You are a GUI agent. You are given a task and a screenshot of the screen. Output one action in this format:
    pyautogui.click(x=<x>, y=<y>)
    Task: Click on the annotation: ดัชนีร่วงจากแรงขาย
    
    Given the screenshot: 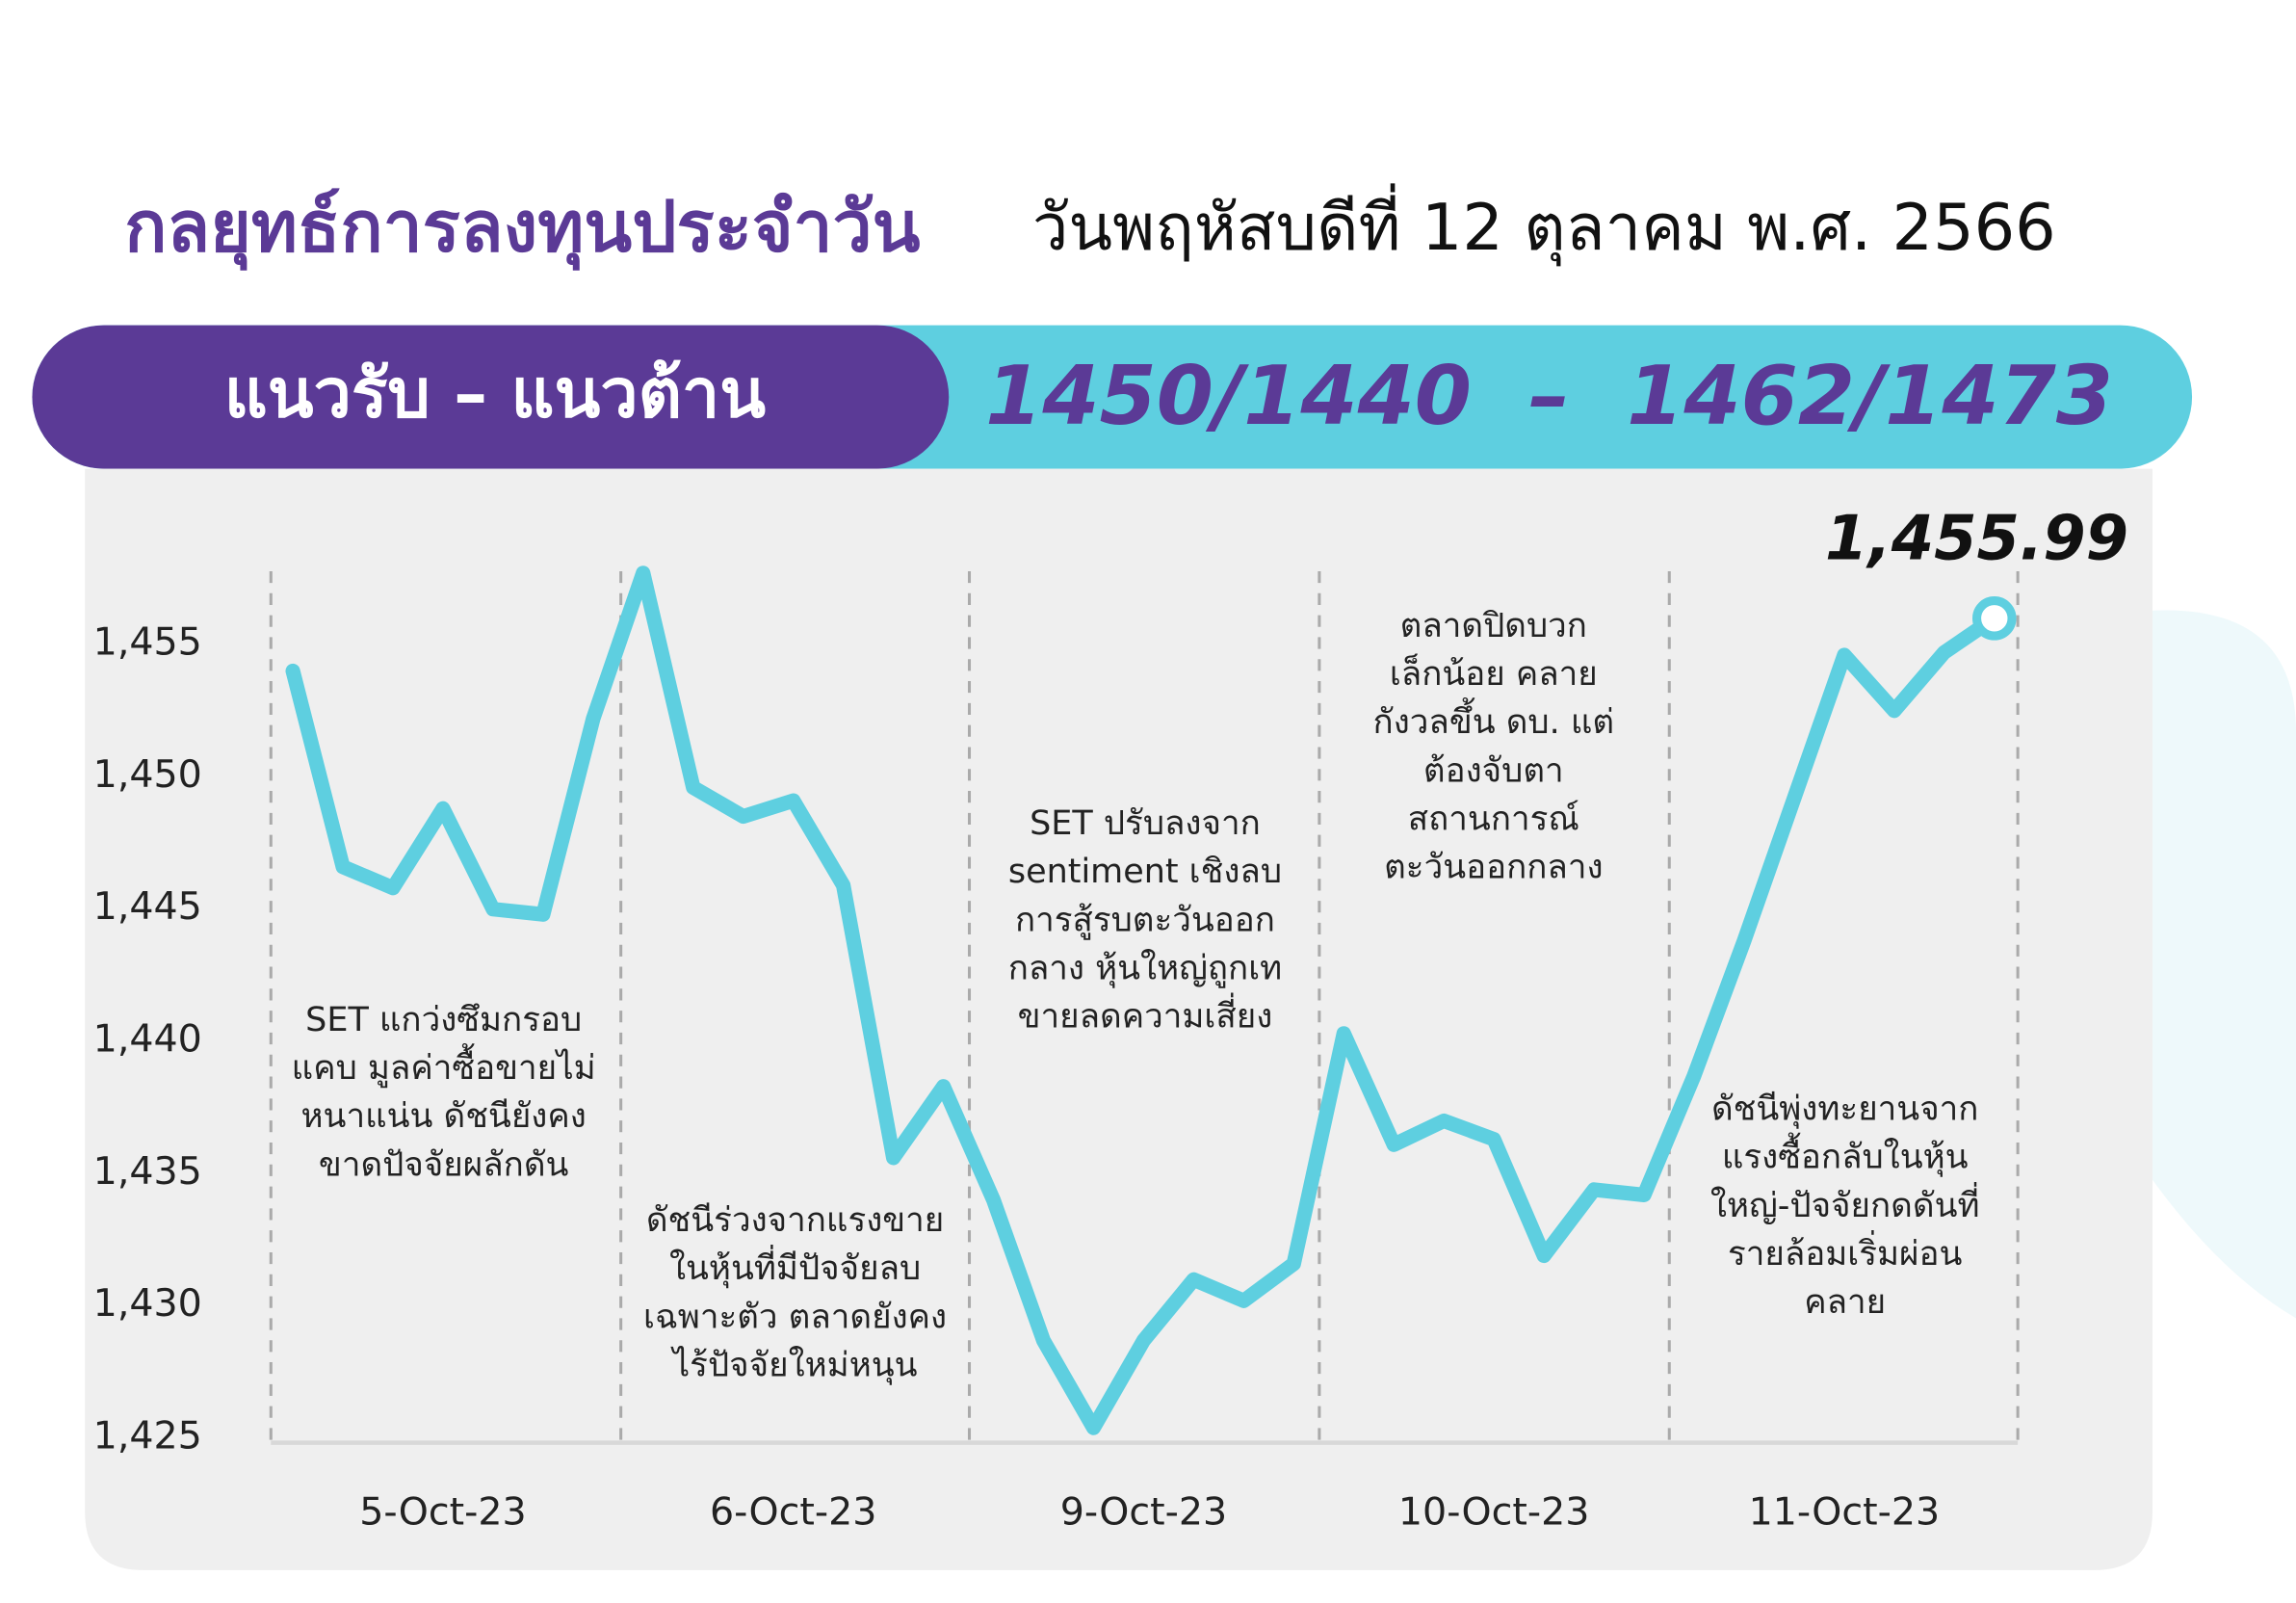 What is the action you would take?
    pyautogui.click(x=795, y=1220)
    